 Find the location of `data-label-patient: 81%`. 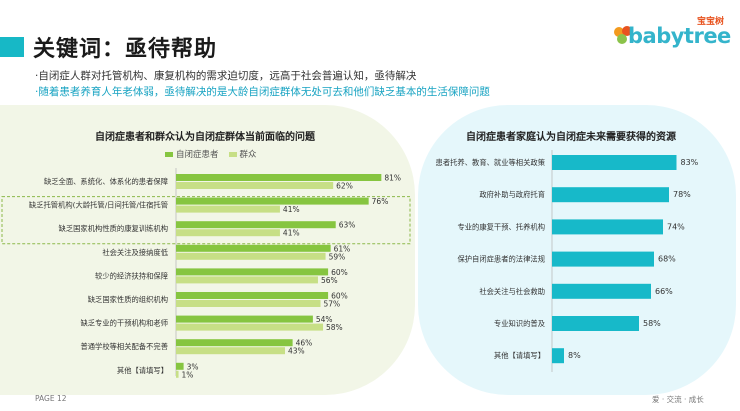

data-label-patient: 81% is located at coordinates (392, 178).